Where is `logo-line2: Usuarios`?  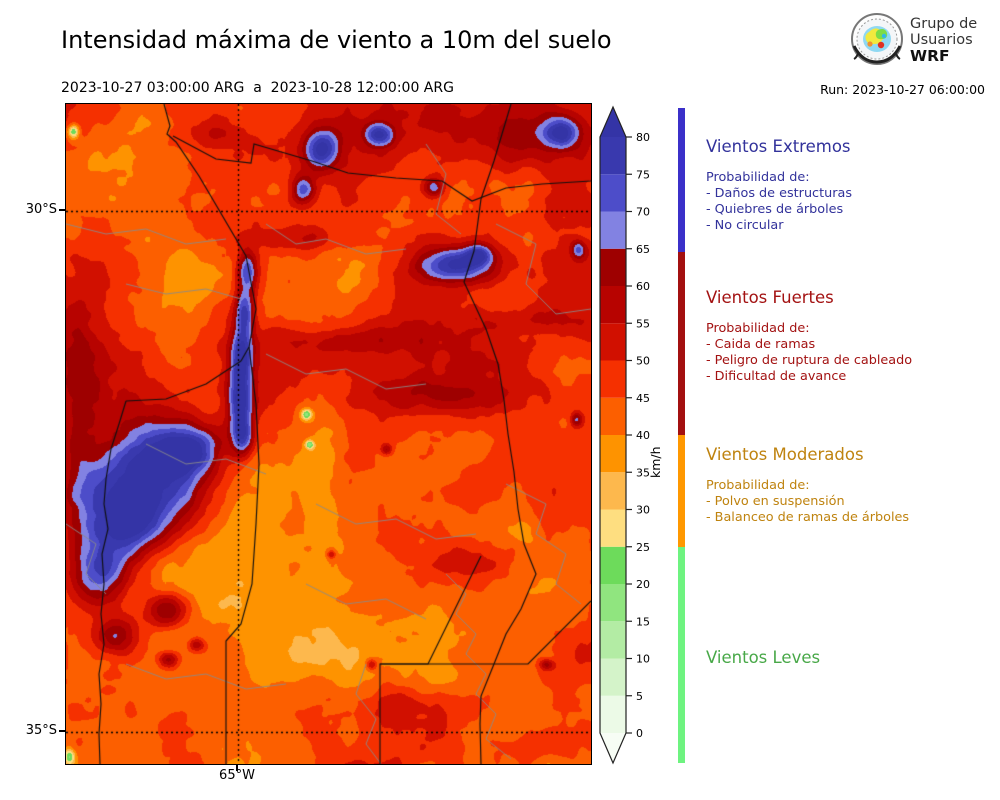 logo-line2: Usuarios is located at coordinates (941, 40).